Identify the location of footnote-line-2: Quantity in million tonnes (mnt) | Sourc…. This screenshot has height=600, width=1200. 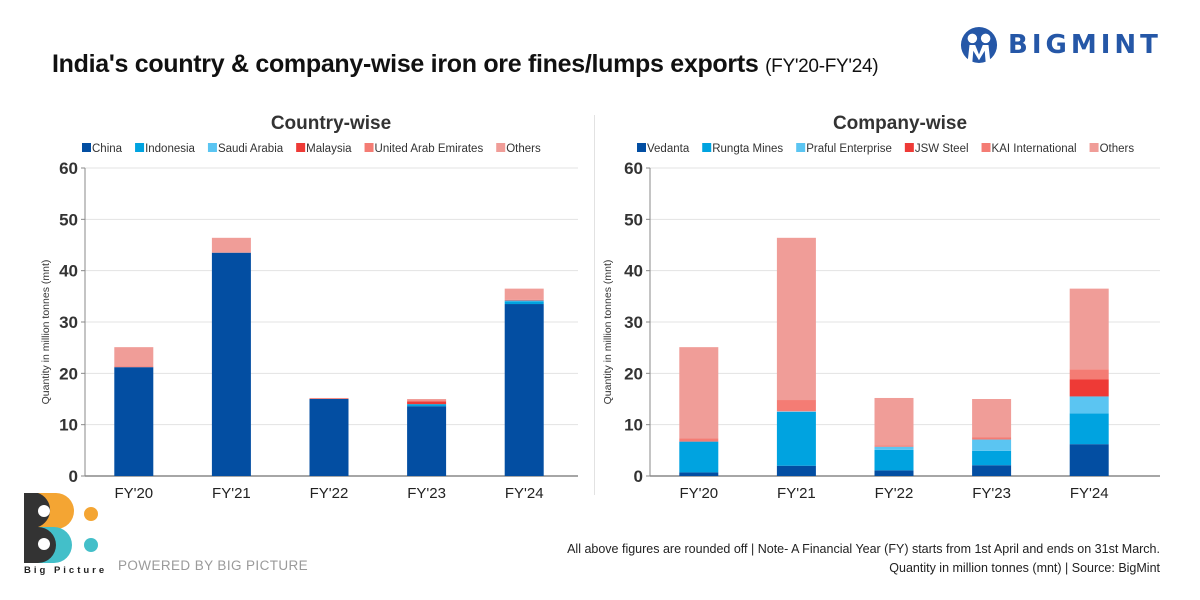
(1024, 568).